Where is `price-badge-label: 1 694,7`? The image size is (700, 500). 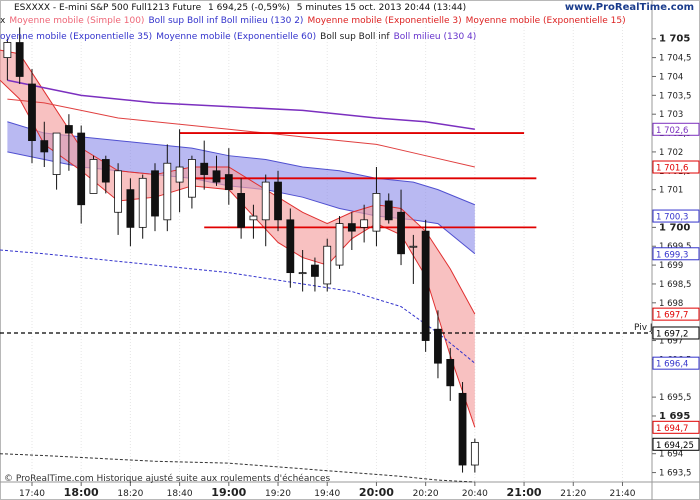 price-badge-label: 1 694,7 is located at coordinates (672, 429).